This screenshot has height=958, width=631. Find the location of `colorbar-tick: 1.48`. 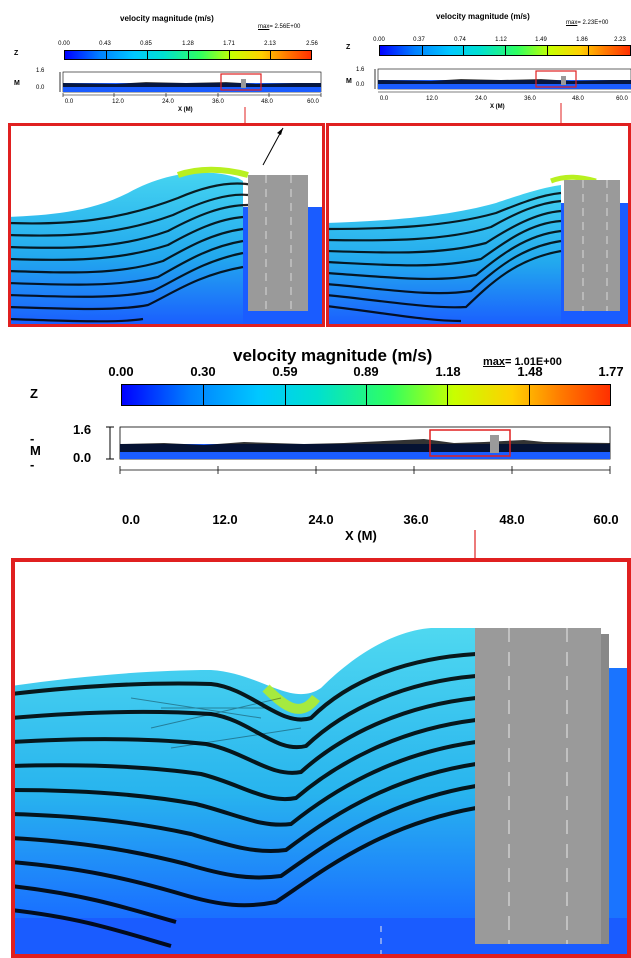

colorbar-tick: 1.48 is located at coordinates (530, 371).